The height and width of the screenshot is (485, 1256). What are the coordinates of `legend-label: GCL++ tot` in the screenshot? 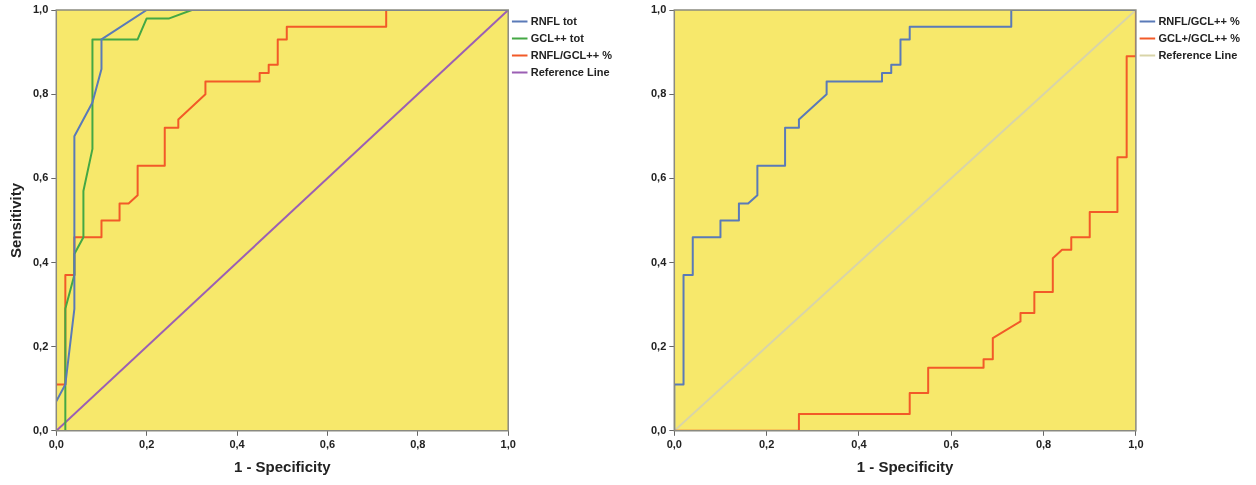 It's located at (557, 37).